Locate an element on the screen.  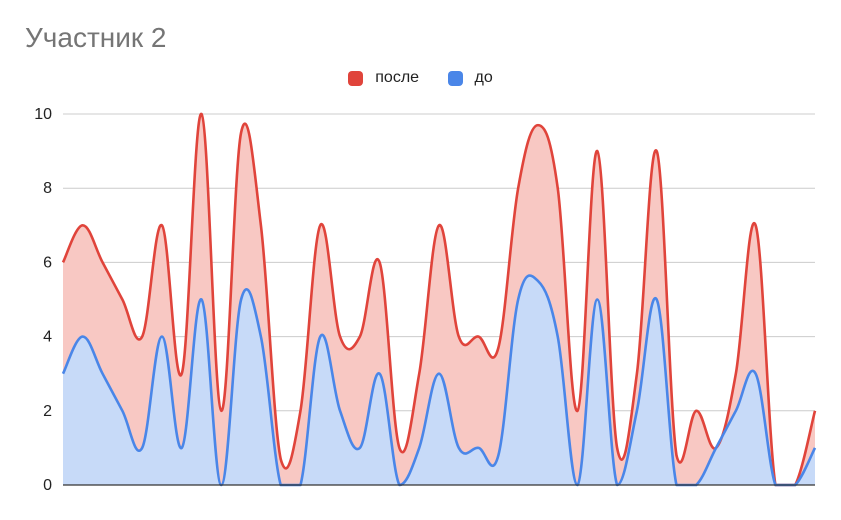
y-tick-label: 10 is located at coordinates (43, 114).